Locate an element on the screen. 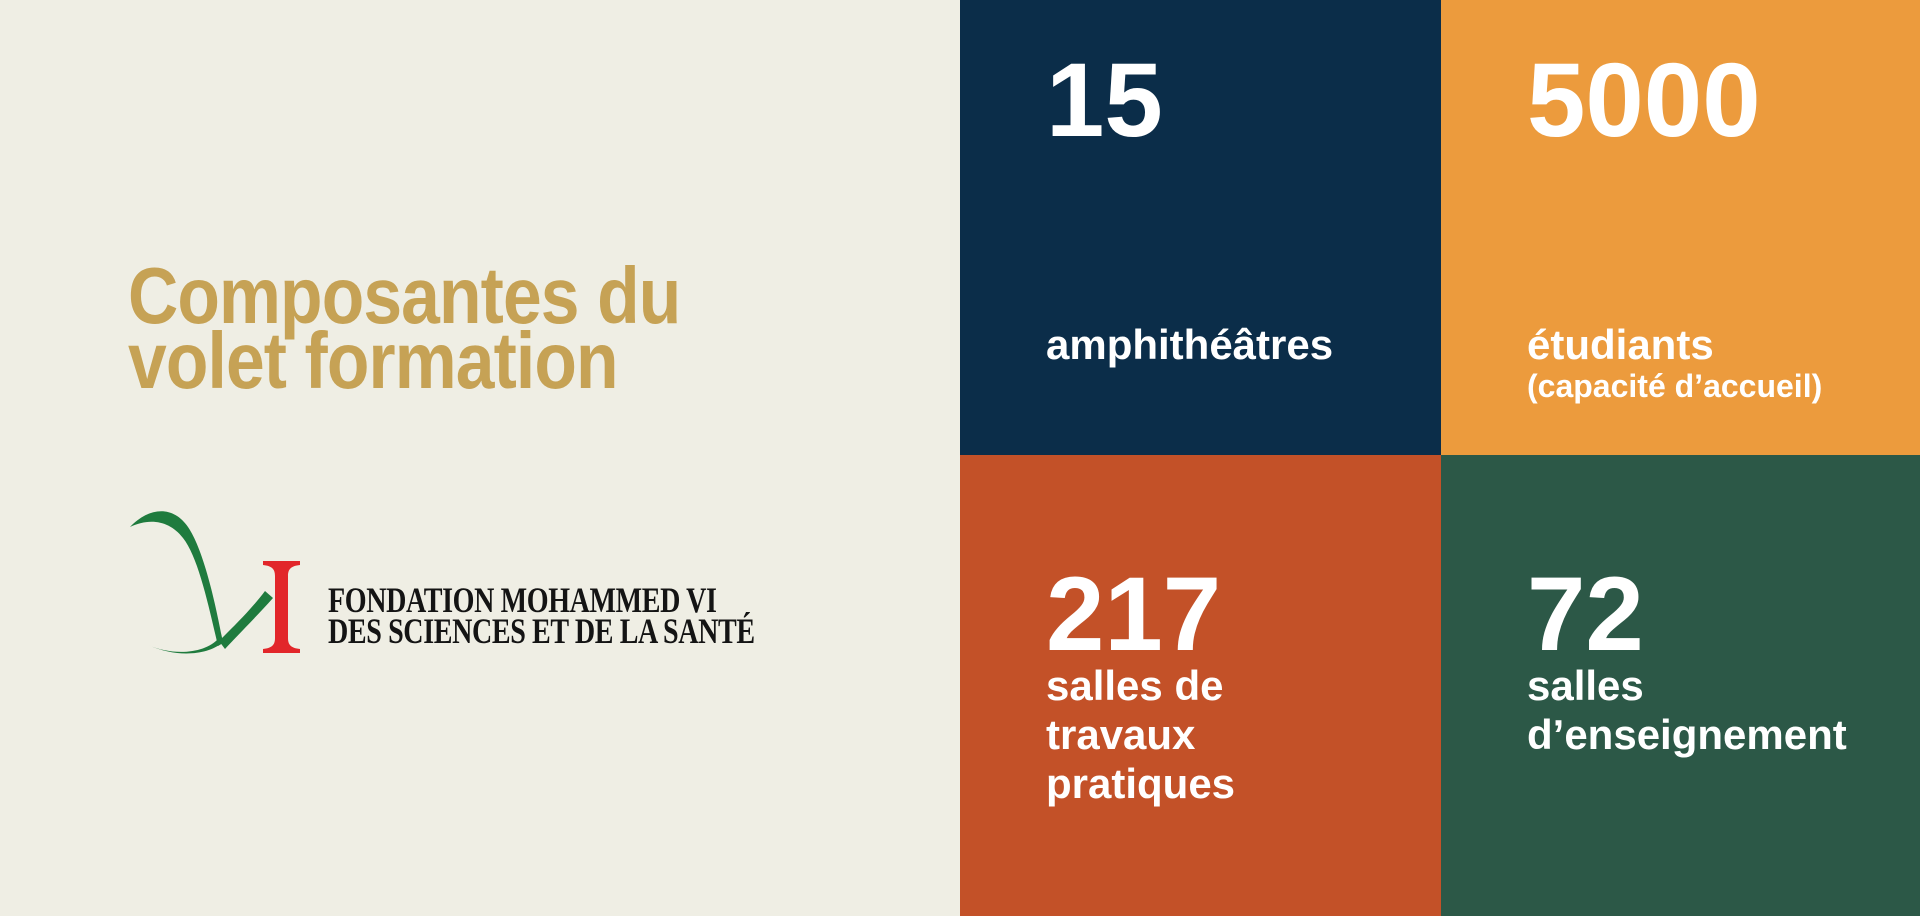  stat-label-etudiants: étudiants (capacité d’accueil) is located at coordinates (1675, 363).